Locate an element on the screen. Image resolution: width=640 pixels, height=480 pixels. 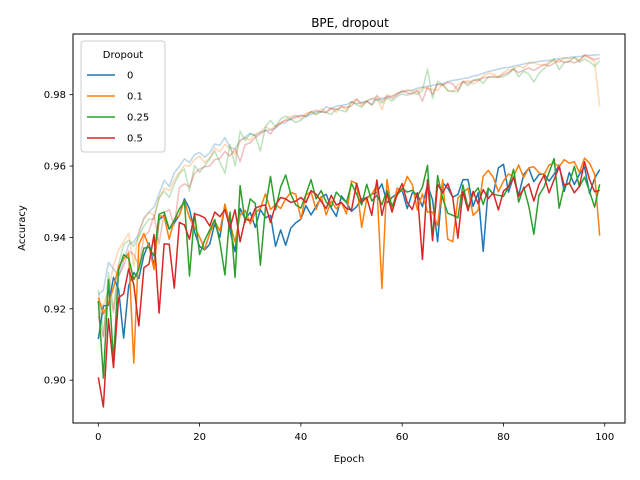
legend-label: 0.25 is located at coordinates (138, 118).